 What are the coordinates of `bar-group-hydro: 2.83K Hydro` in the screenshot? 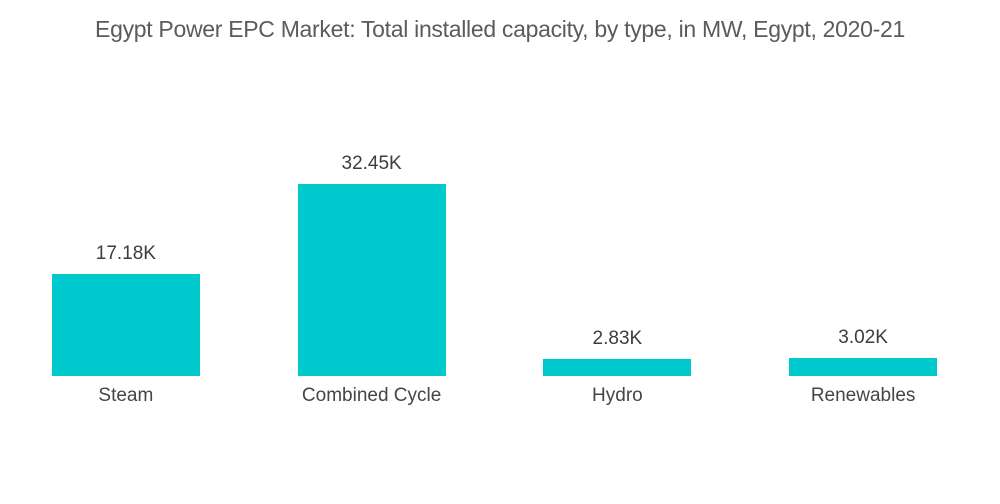 It's located at (618, 367).